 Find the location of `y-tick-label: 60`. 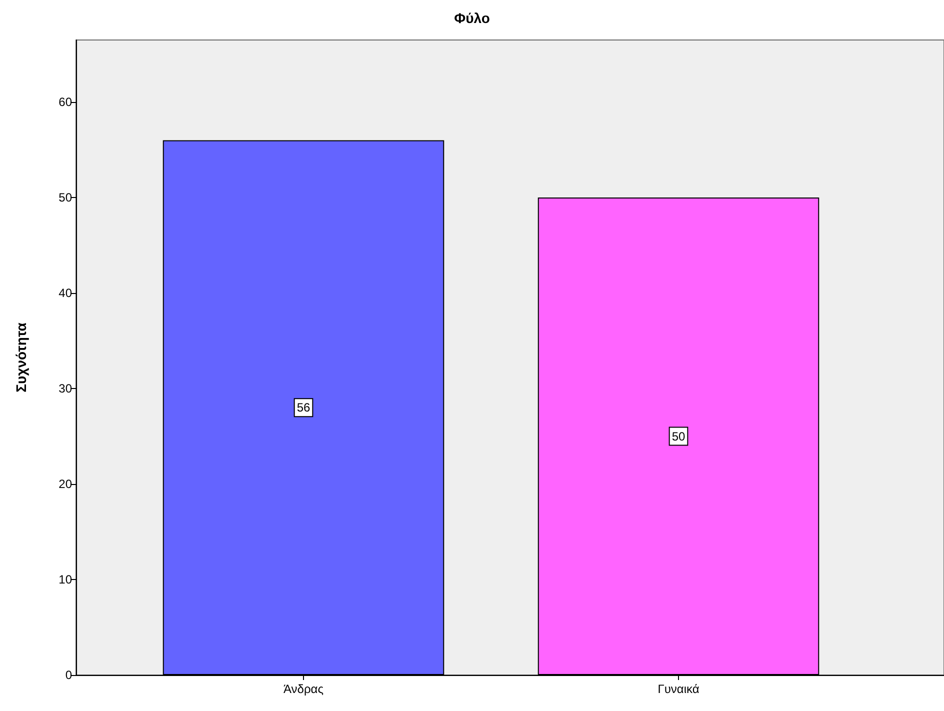

y-tick-label: 60 is located at coordinates (65, 102).